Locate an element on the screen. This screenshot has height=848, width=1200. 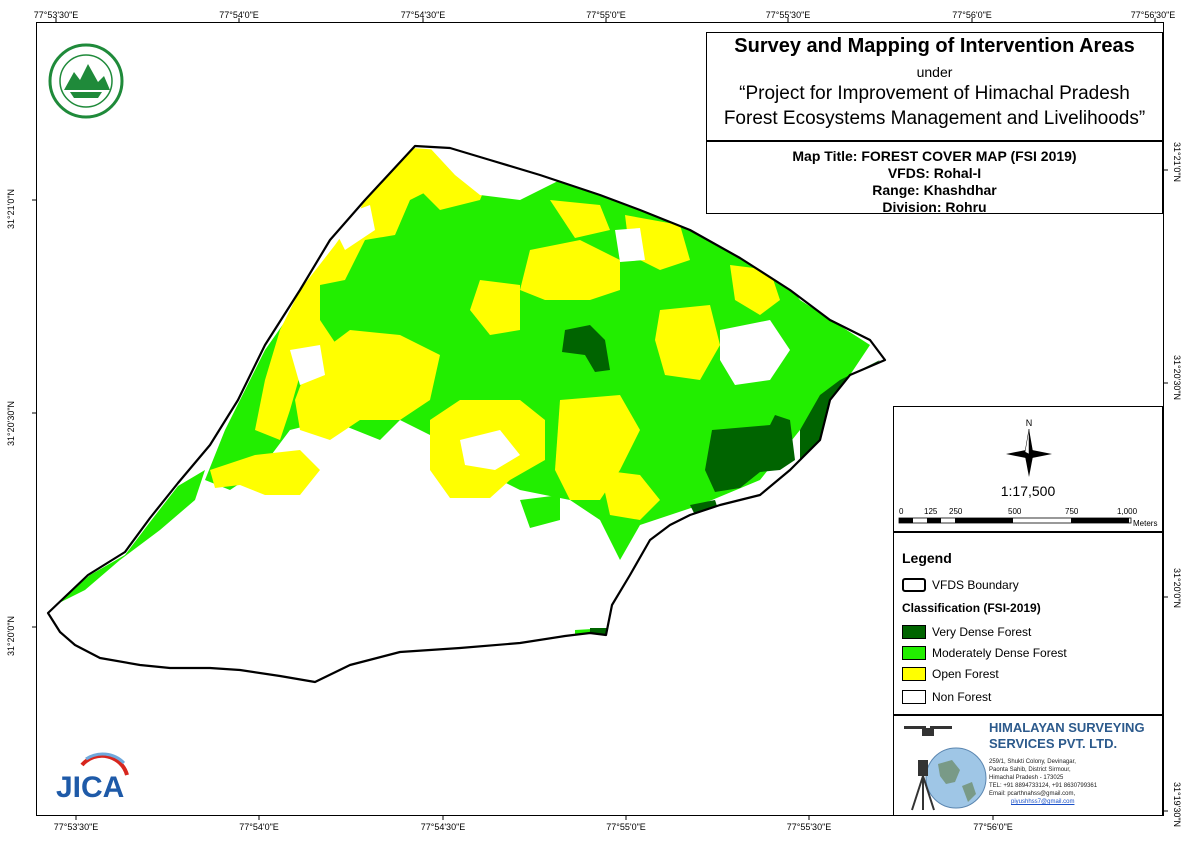
svg-text: JICA is located at coordinates (90, 787).